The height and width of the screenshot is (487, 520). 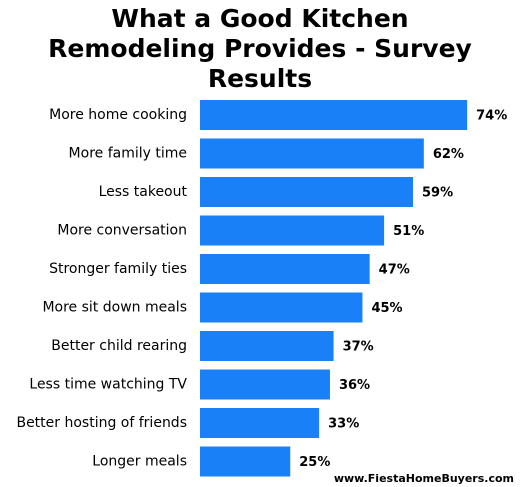 What do you see at coordinates (118, 269) in the screenshot?
I see `category-label: Stronger family ties` at bounding box center [118, 269].